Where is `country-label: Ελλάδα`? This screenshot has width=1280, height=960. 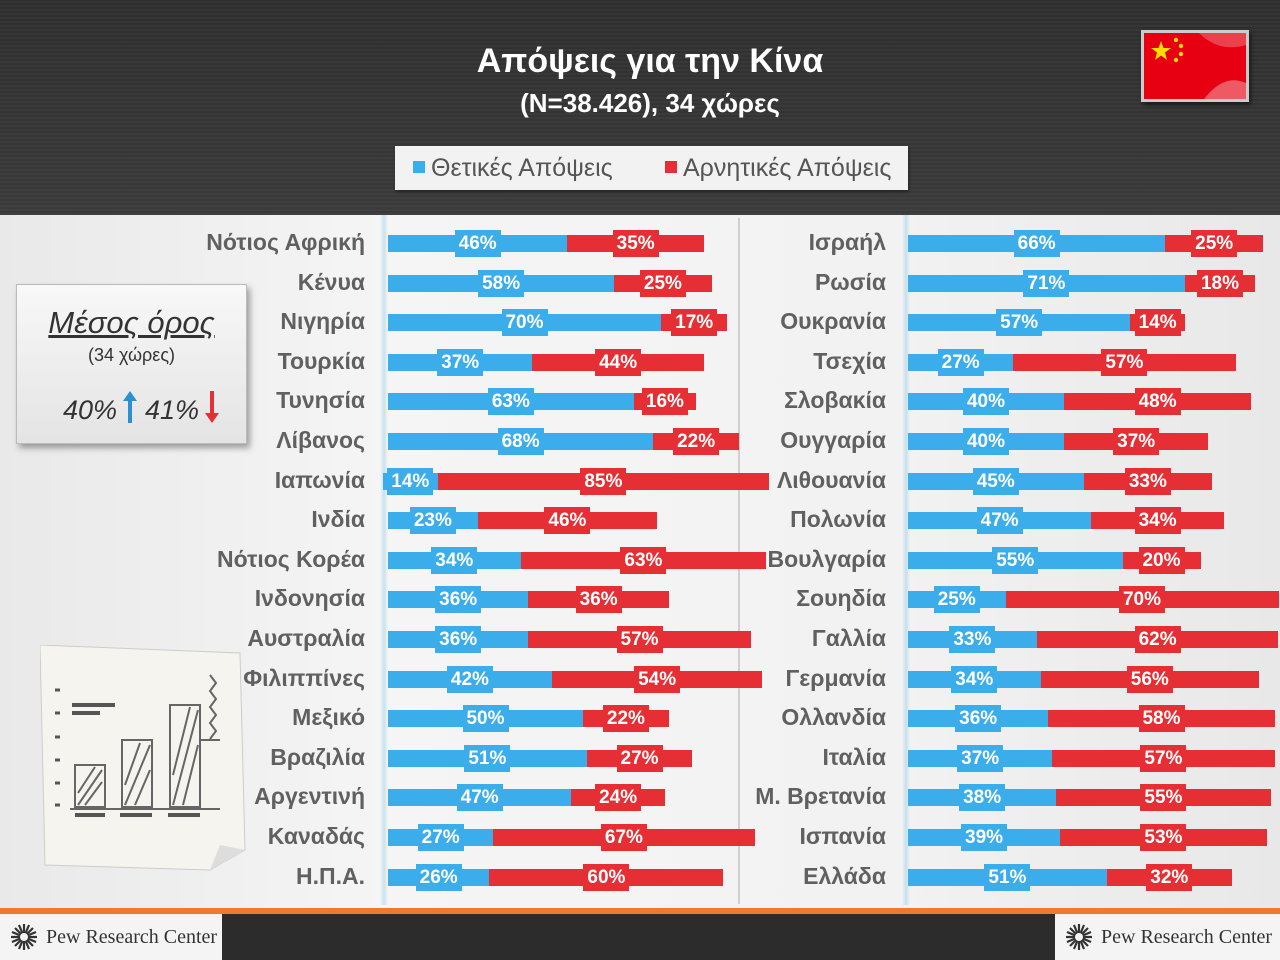
country-label: Ελλάδα is located at coordinates (844, 875).